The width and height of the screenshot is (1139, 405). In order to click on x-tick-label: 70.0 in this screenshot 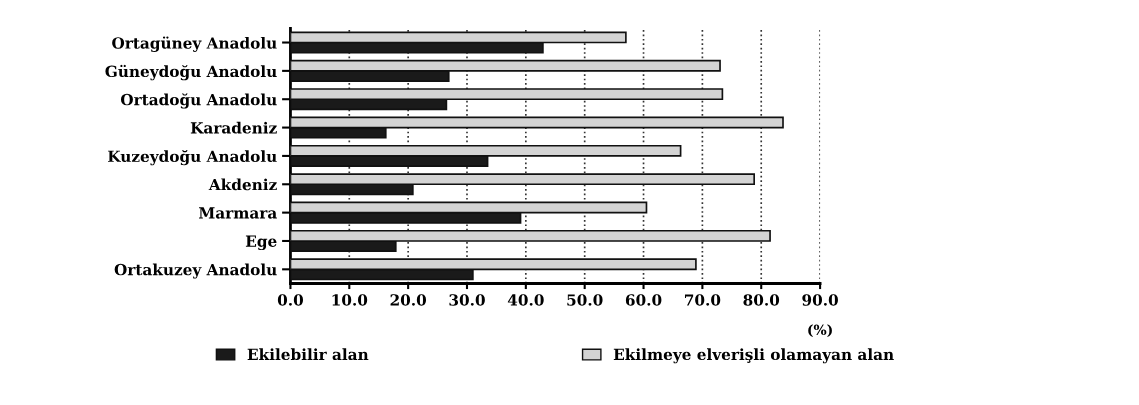, I will do `click(702, 300)`.